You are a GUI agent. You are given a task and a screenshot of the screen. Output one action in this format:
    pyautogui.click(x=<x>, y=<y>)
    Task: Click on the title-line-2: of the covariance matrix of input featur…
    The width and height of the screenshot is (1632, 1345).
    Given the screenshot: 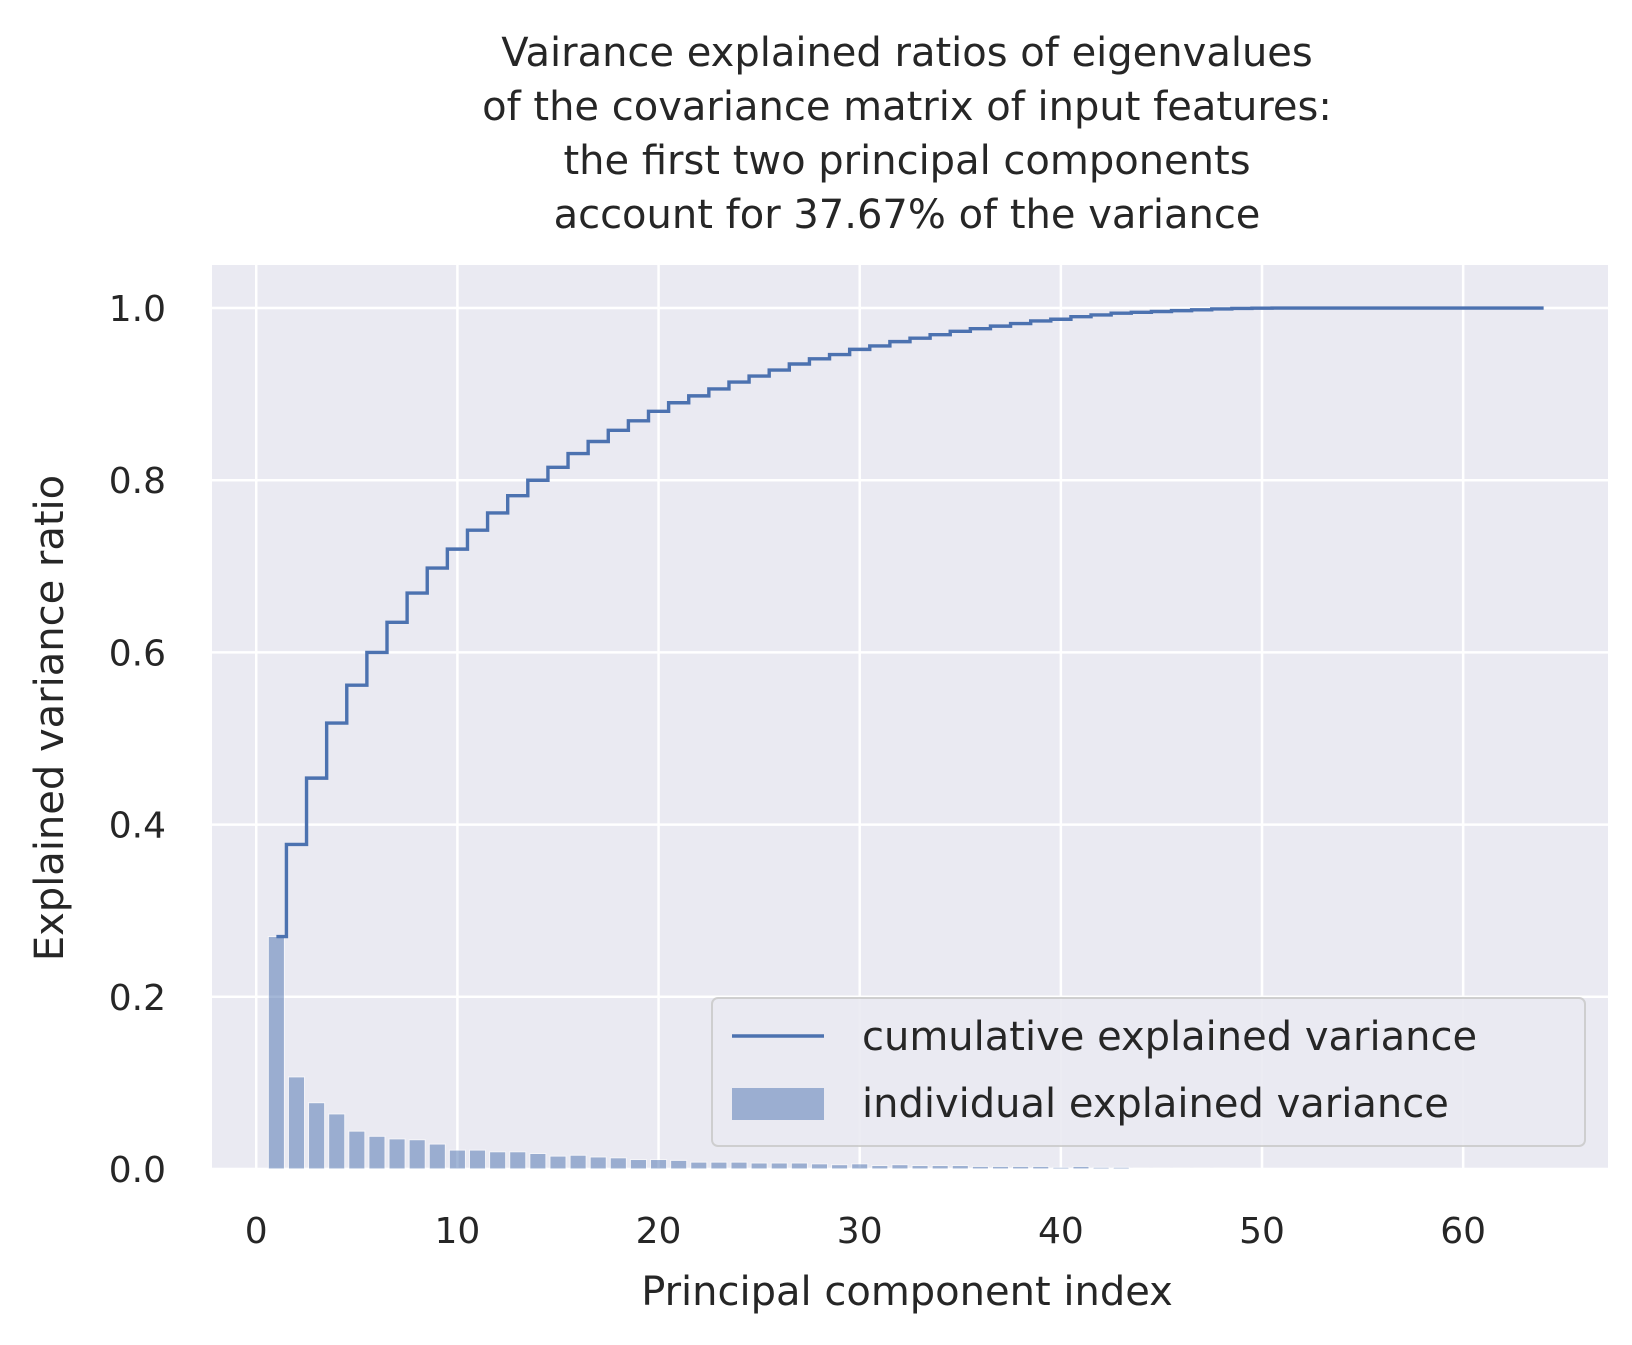 What is the action you would take?
    pyautogui.click(x=907, y=107)
    